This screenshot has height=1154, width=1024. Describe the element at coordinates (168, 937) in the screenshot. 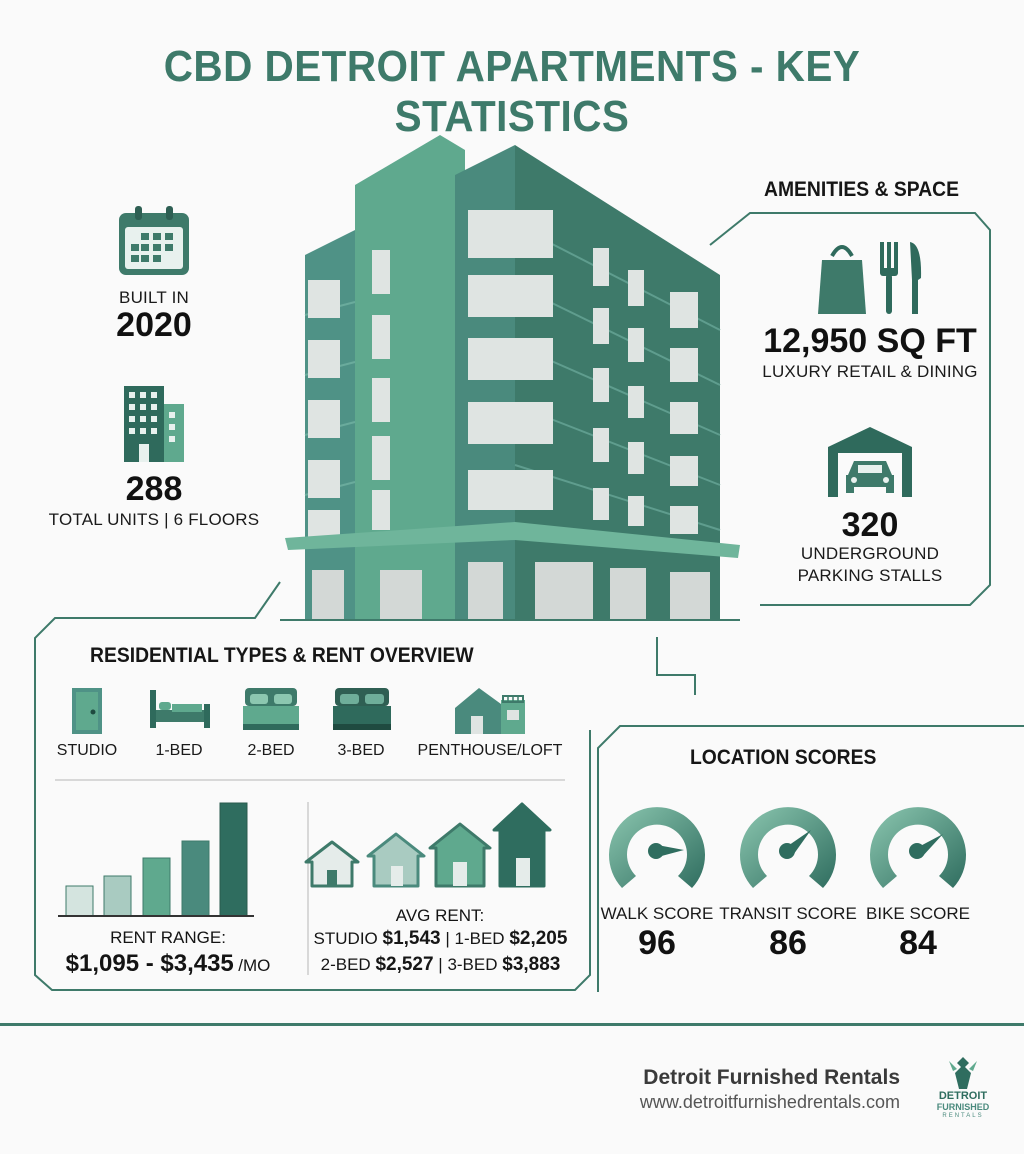

I see `rent-range-label: RENT RANGE:` at that location.